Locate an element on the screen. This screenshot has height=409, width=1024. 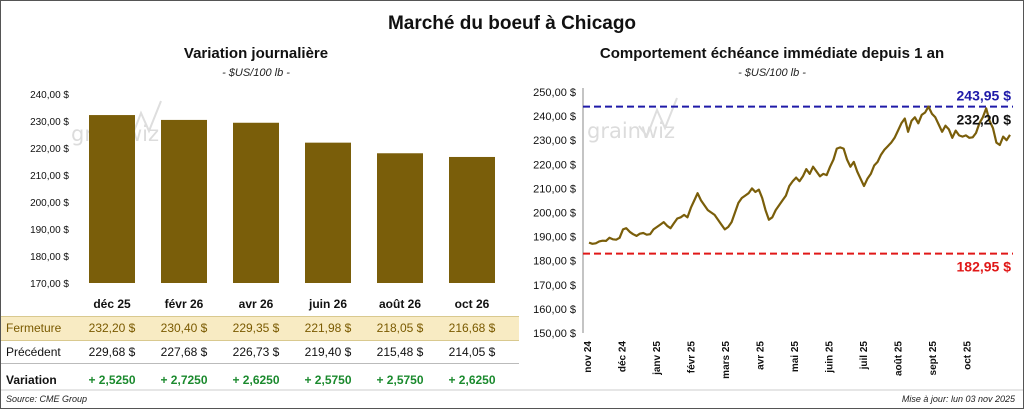
update-note: Mise à jour: lun 03 nov 2025 is located at coordinates (958, 399).